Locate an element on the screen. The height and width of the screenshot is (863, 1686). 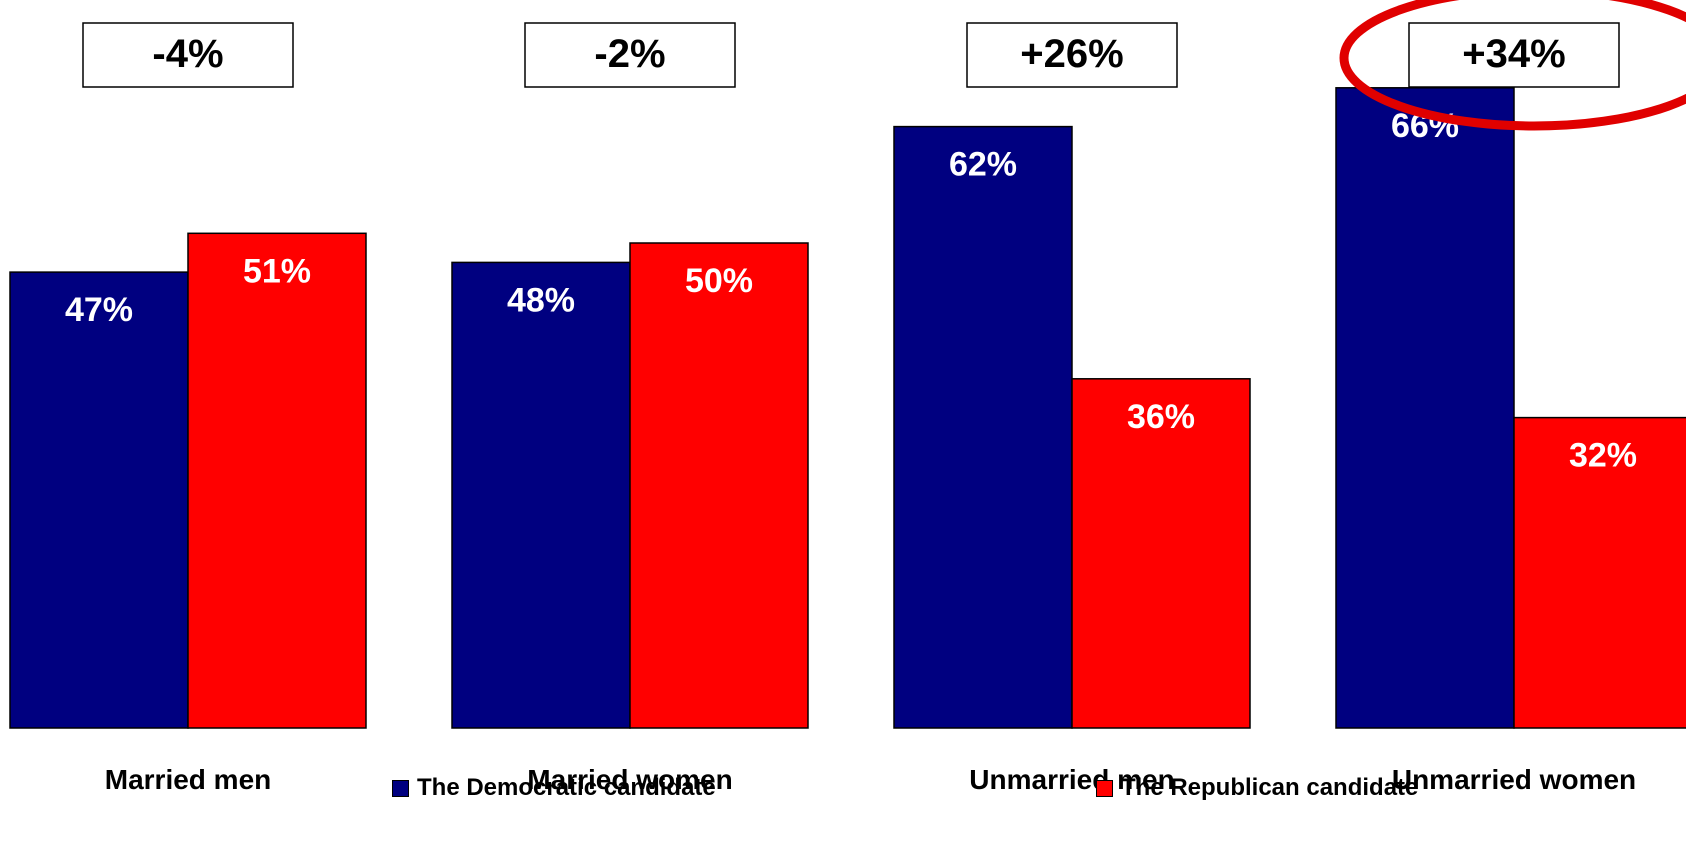
margin-label: -2% is located at coordinates (629, 54).